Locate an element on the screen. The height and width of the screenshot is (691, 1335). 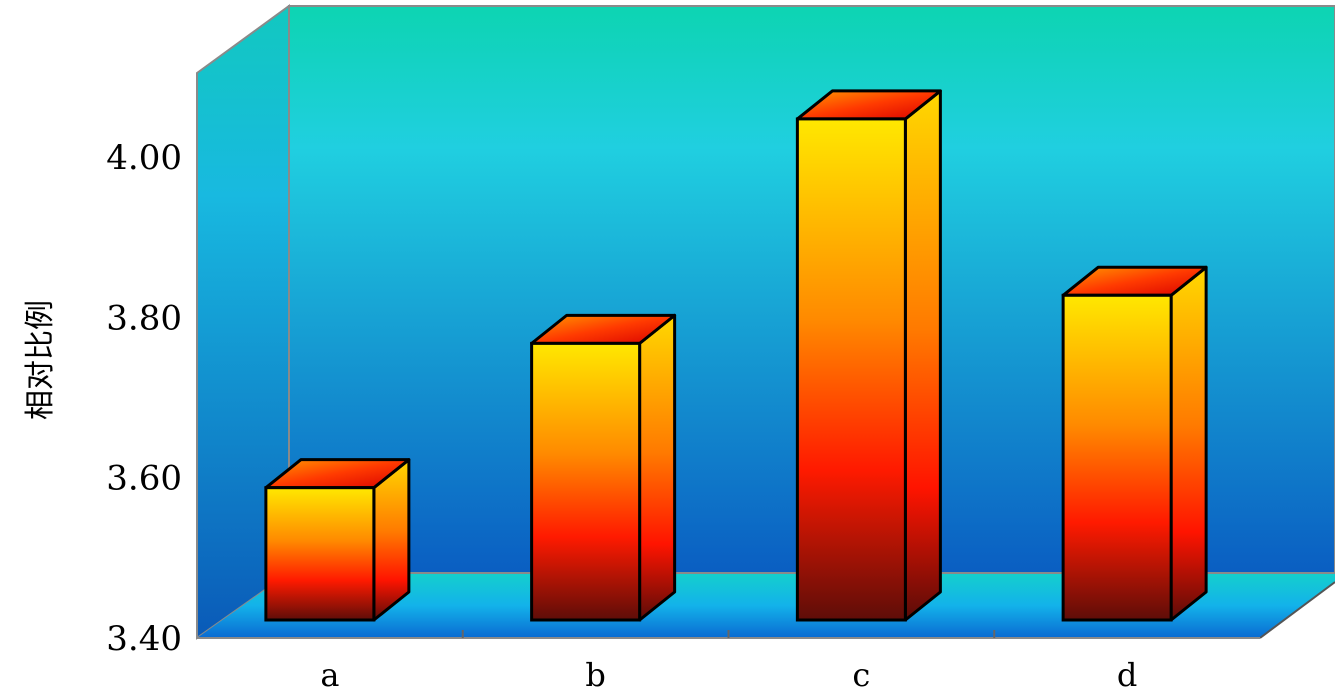
bar-a is located at coordinates (337, 540).